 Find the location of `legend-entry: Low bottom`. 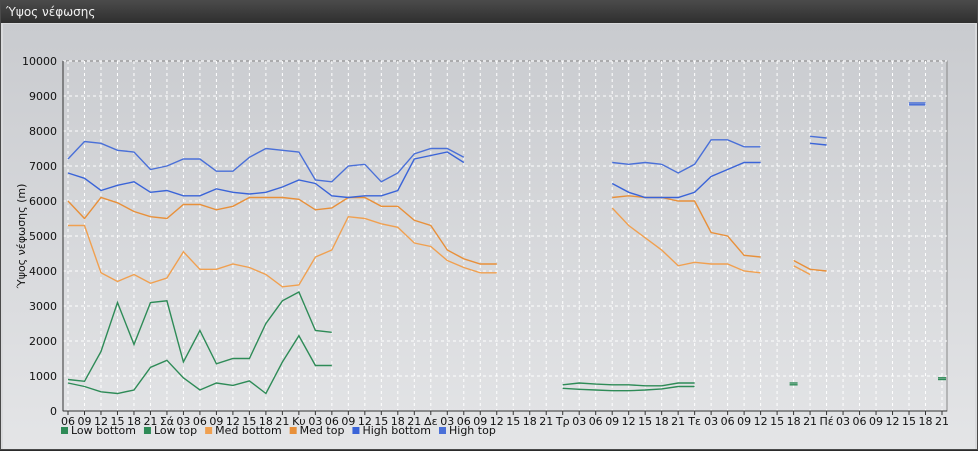

legend-entry: Low bottom is located at coordinates (103, 430).